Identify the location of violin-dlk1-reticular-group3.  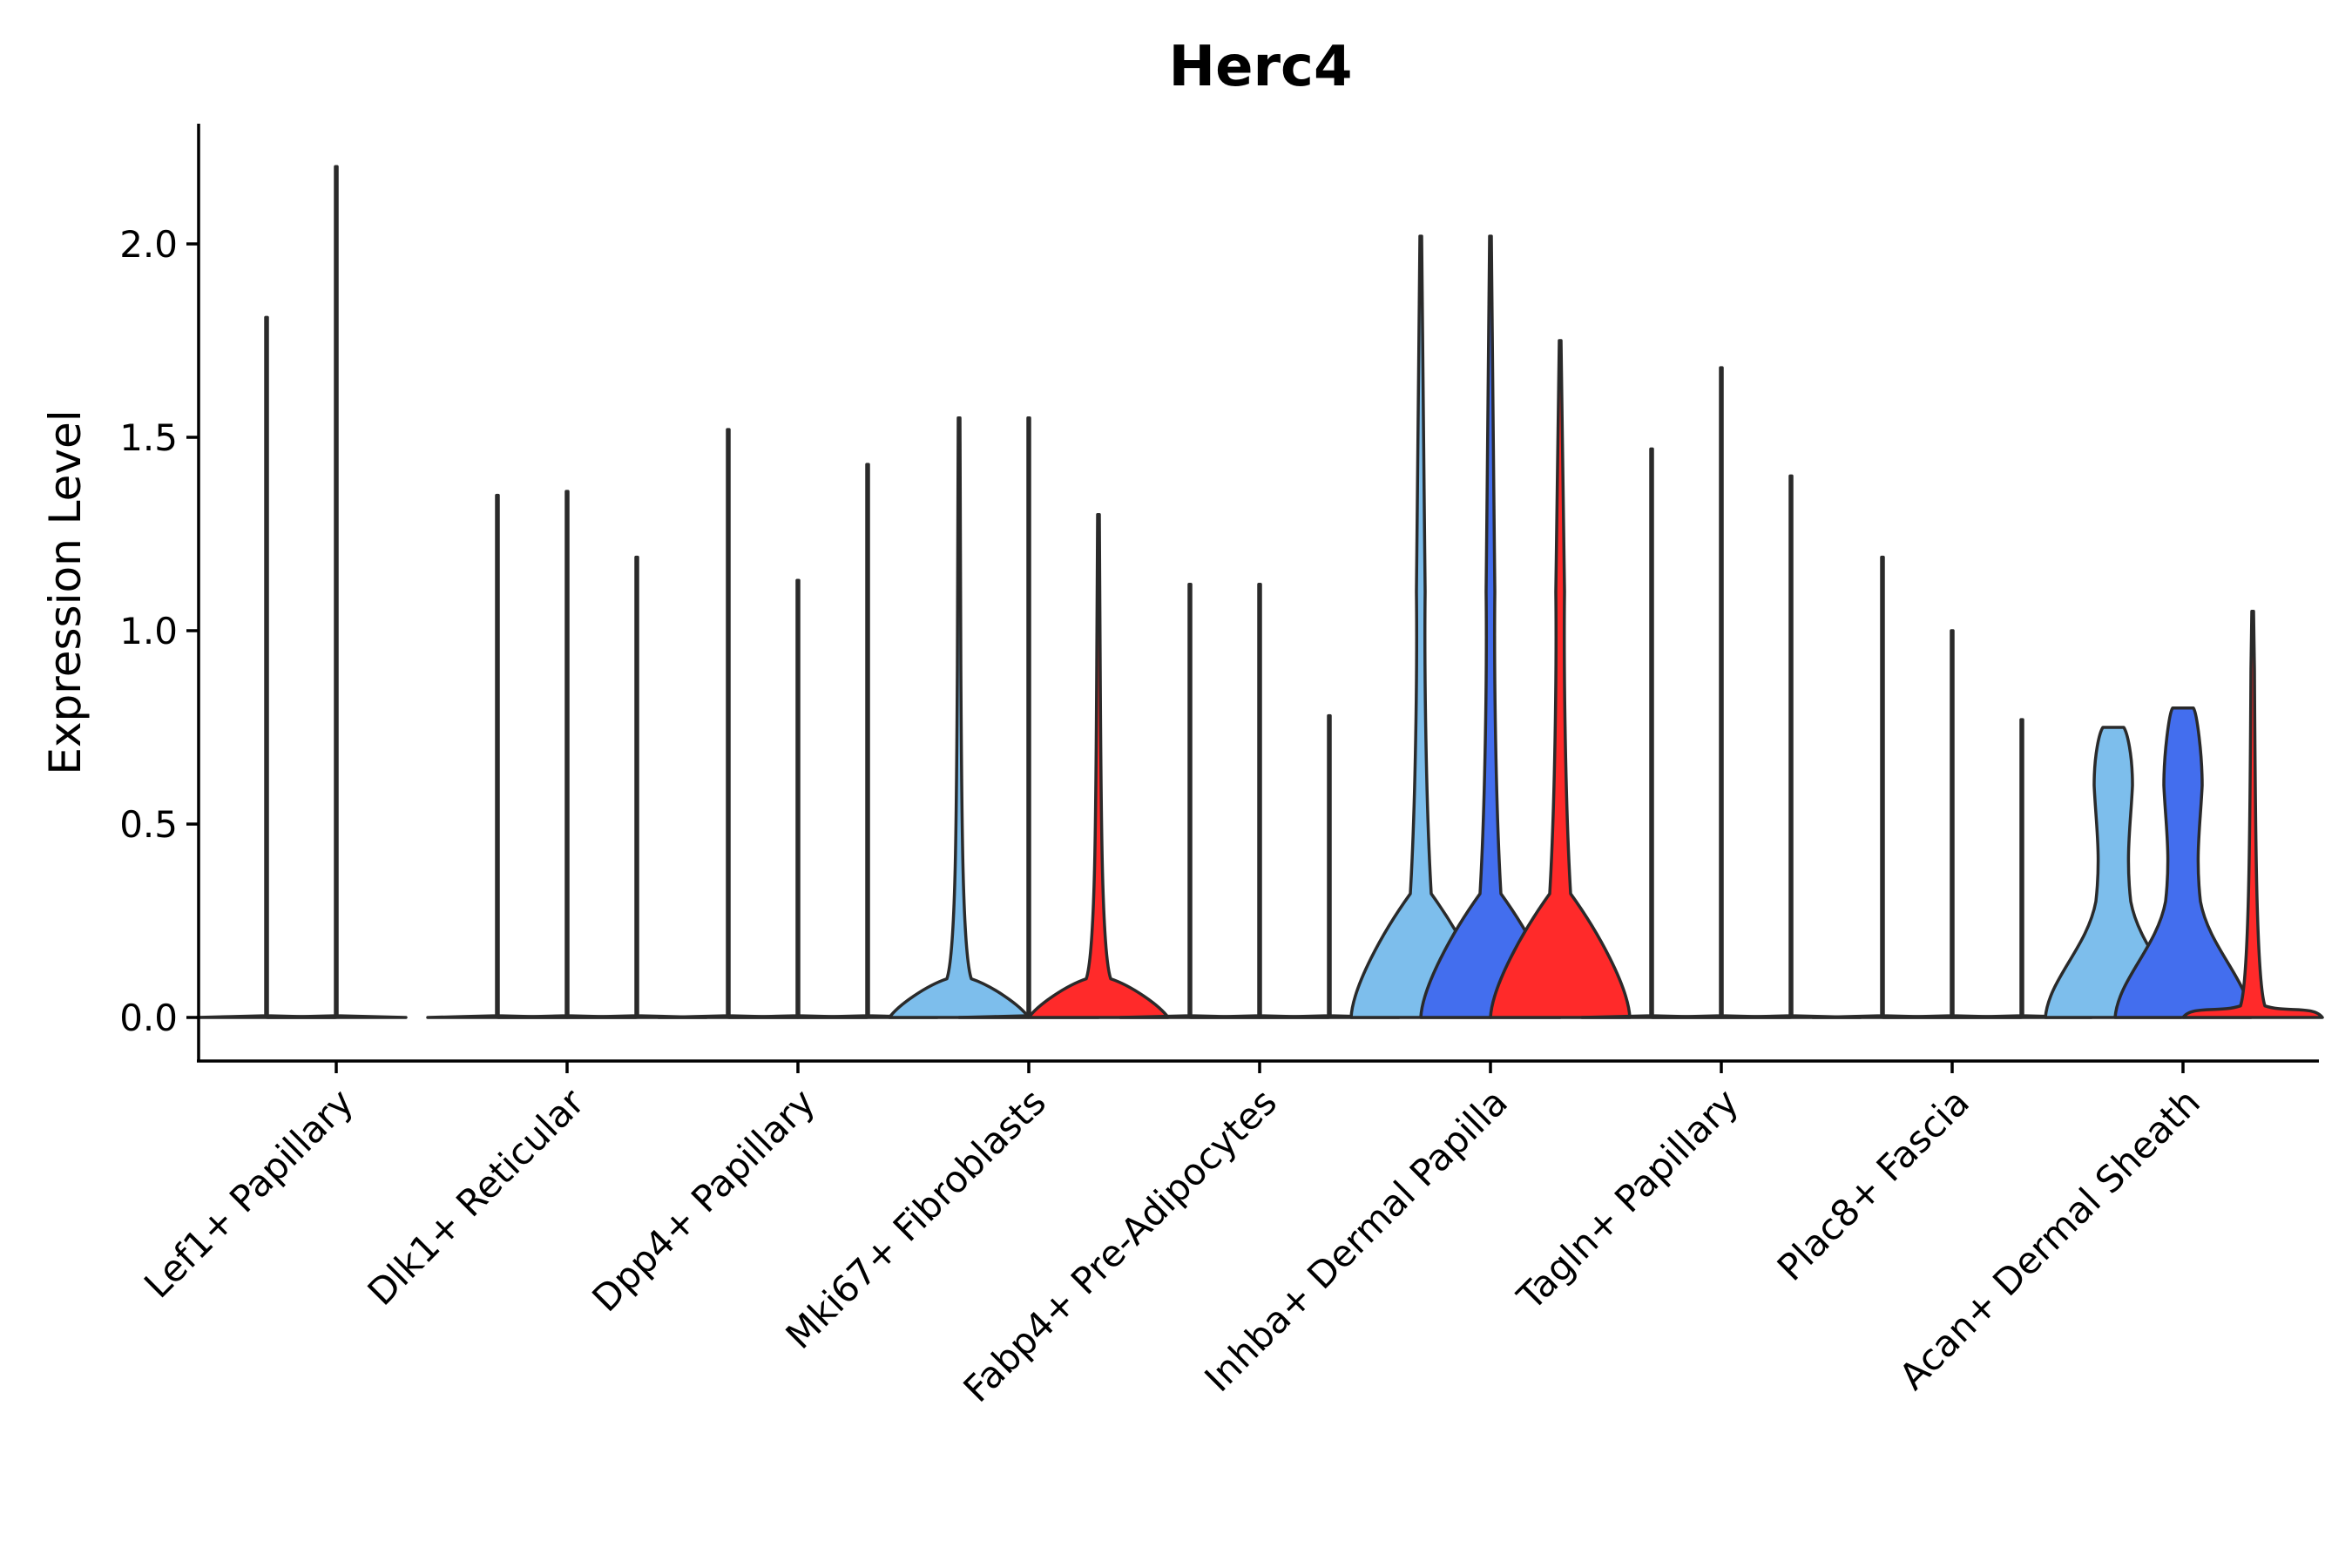
(636, 787).